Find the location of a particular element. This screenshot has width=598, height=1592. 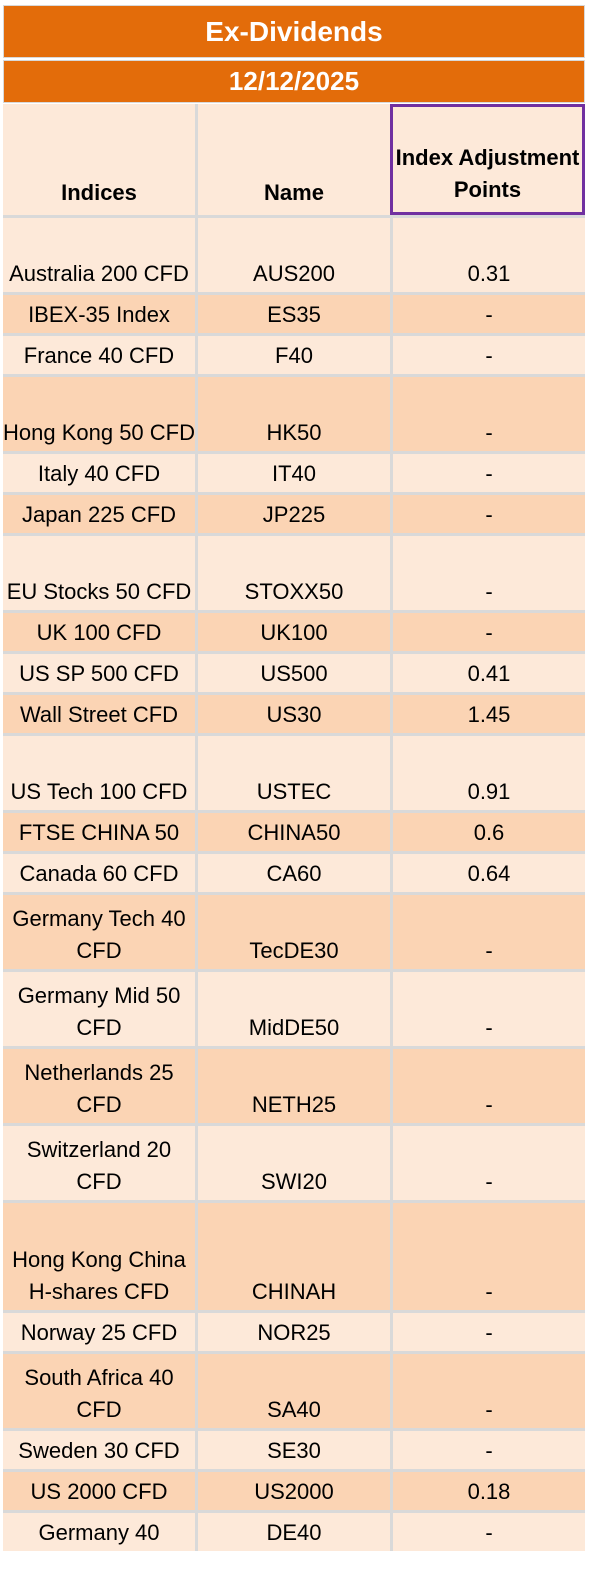

index-cell: US Tech 100 CFD is located at coordinates (99, 791).